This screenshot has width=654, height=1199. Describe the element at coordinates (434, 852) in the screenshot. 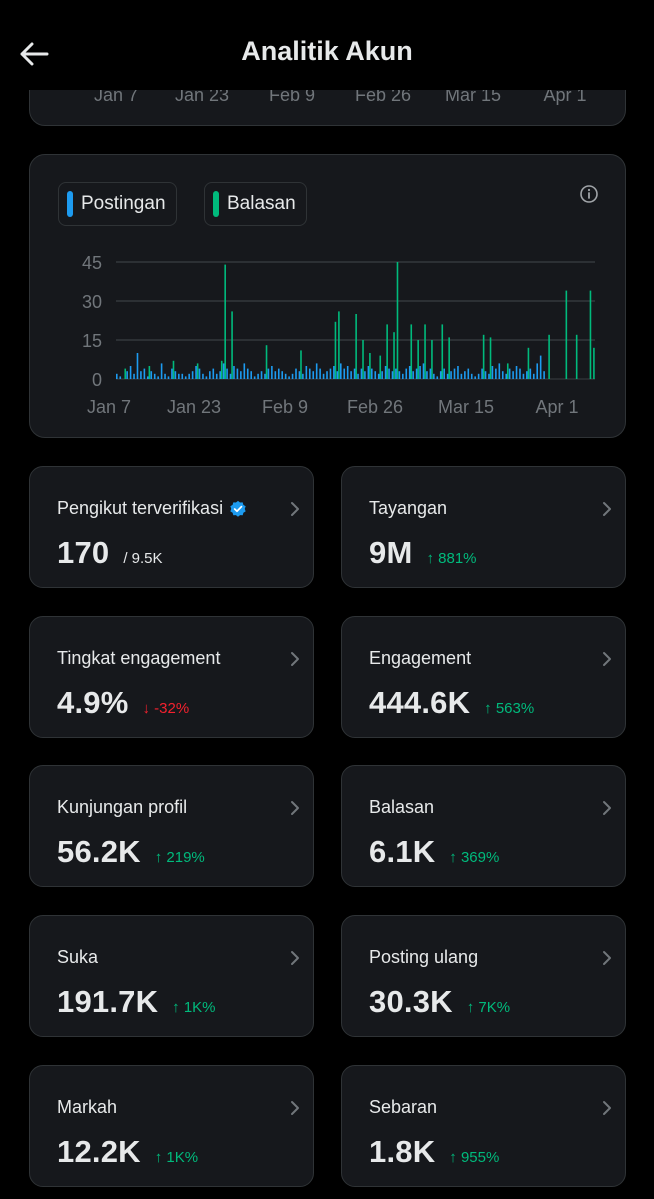

I see `stat-value-row: 6.1K ↑ 369%` at that location.